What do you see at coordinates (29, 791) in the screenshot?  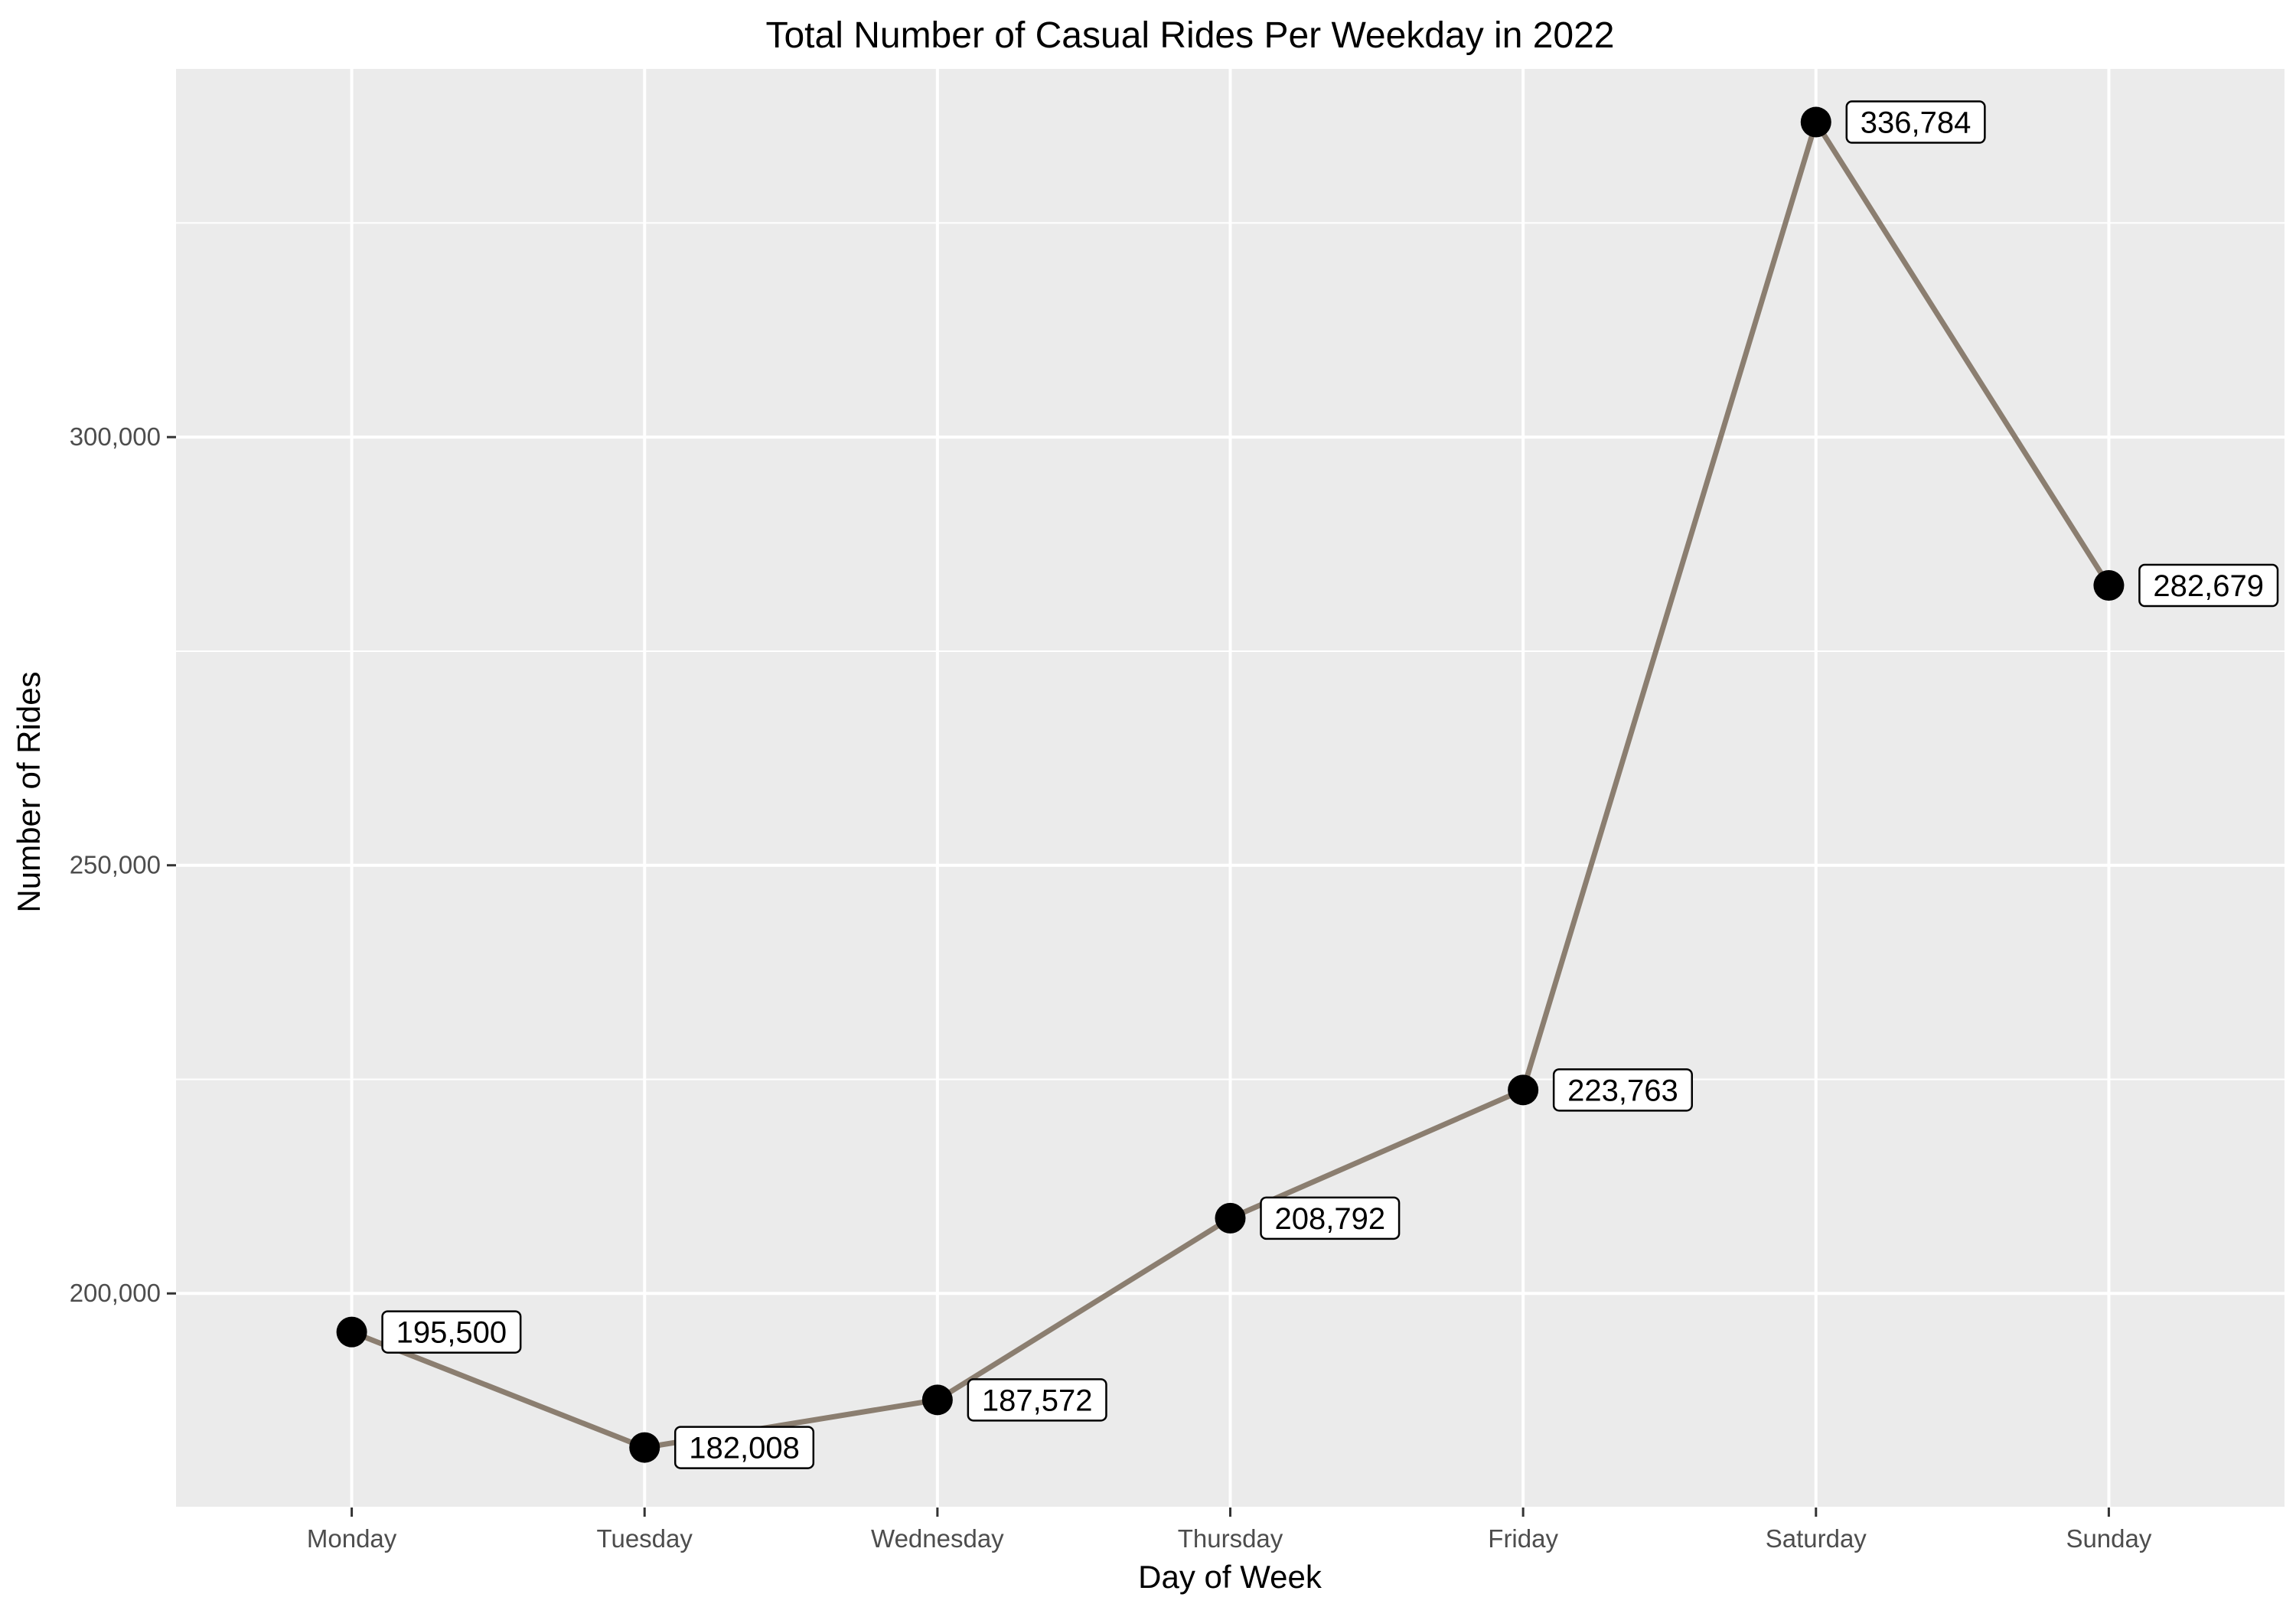 I see `y-axis-title: Number of Rides` at bounding box center [29, 791].